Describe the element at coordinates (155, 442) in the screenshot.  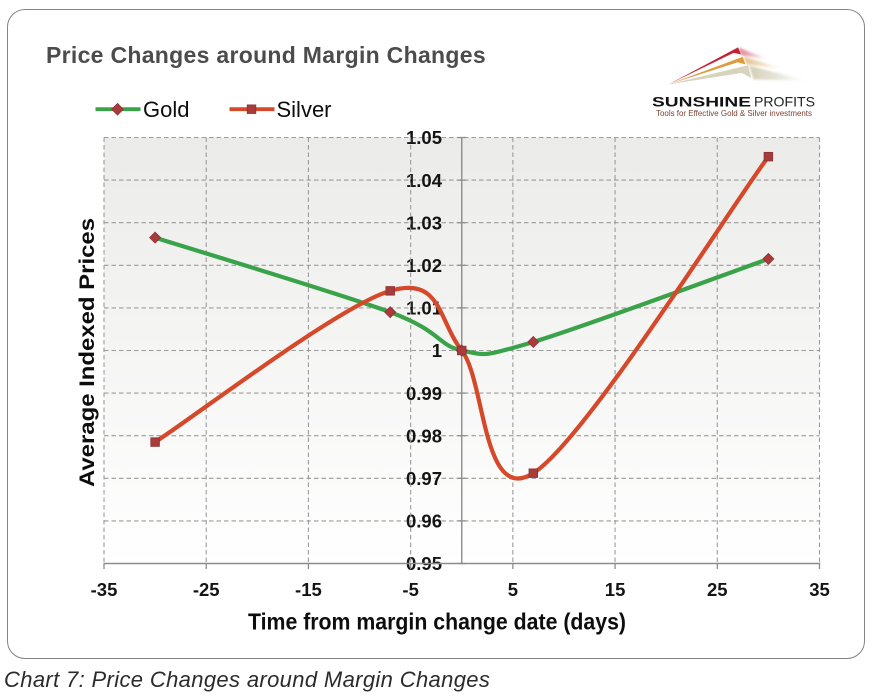
I see `marker-silver--30` at that location.